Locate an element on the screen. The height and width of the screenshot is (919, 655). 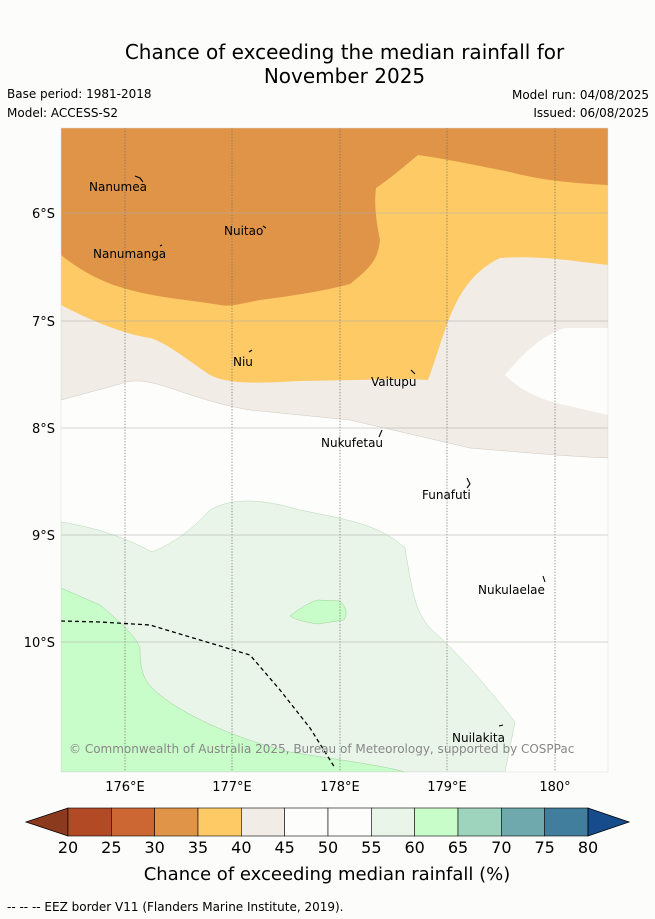
place-nanumea: Nanumea is located at coordinates (118, 187).